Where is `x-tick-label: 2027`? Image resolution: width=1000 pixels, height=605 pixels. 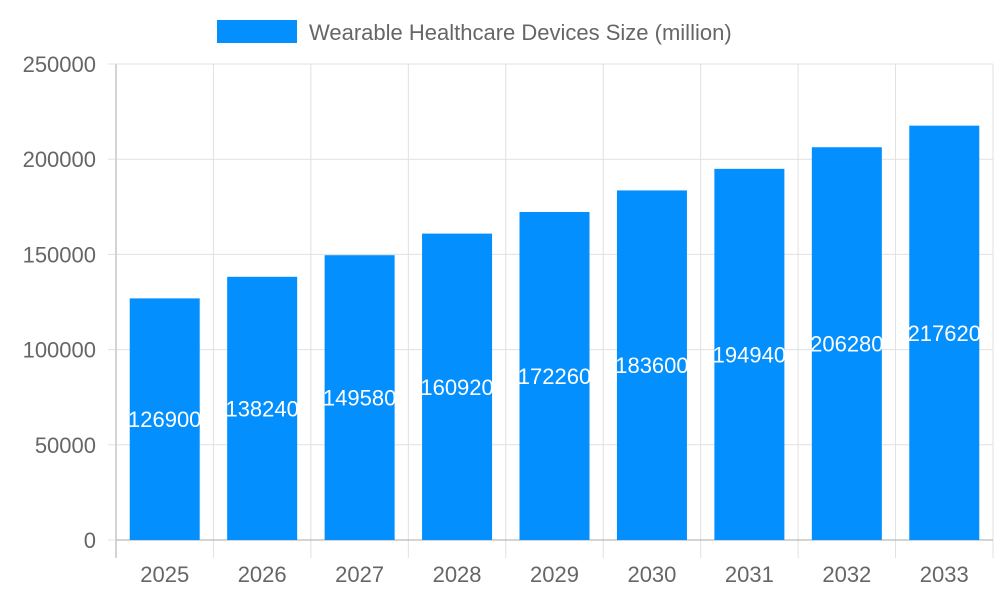 x-tick-label: 2027 is located at coordinates (359, 574).